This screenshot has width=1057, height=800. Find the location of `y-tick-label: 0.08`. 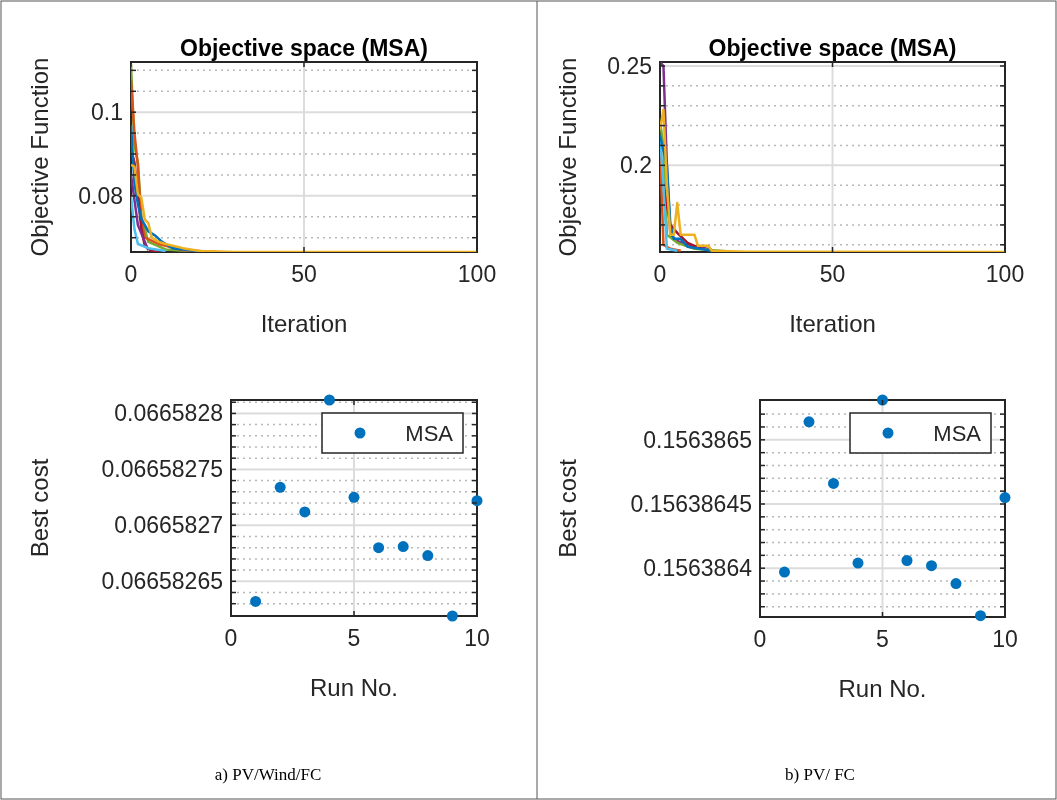

y-tick-label: 0.08 is located at coordinates (100, 195).